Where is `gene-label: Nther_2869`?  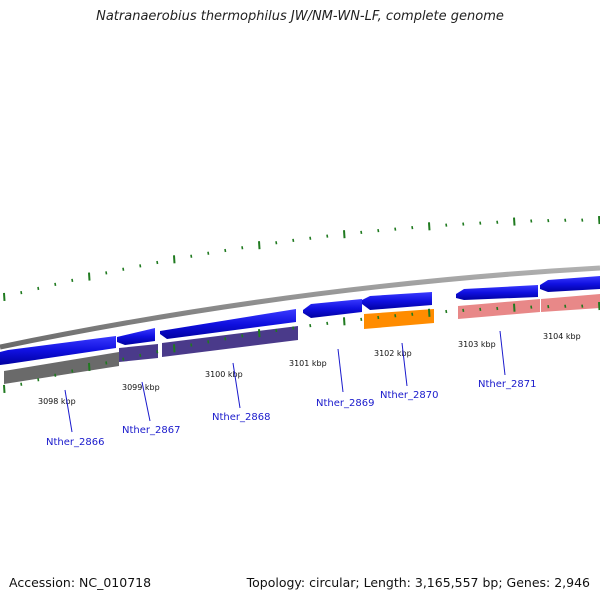 gene-label: Nther_2869 is located at coordinates (345, 403).